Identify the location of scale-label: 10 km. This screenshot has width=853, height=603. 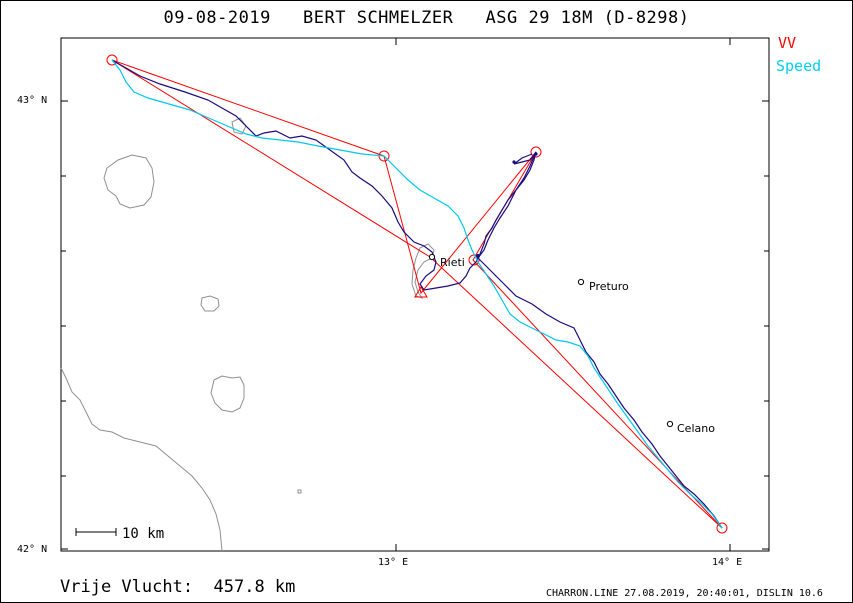
(143, 534).